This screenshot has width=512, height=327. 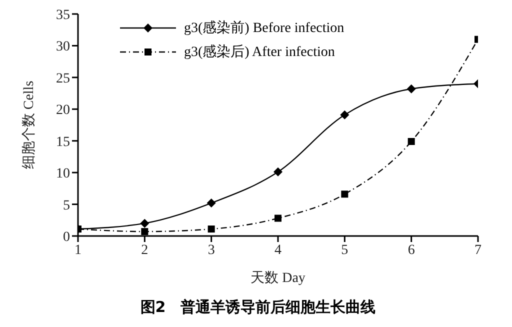 I want to click on x-tick-label: 2, so click(x=144, y=250).